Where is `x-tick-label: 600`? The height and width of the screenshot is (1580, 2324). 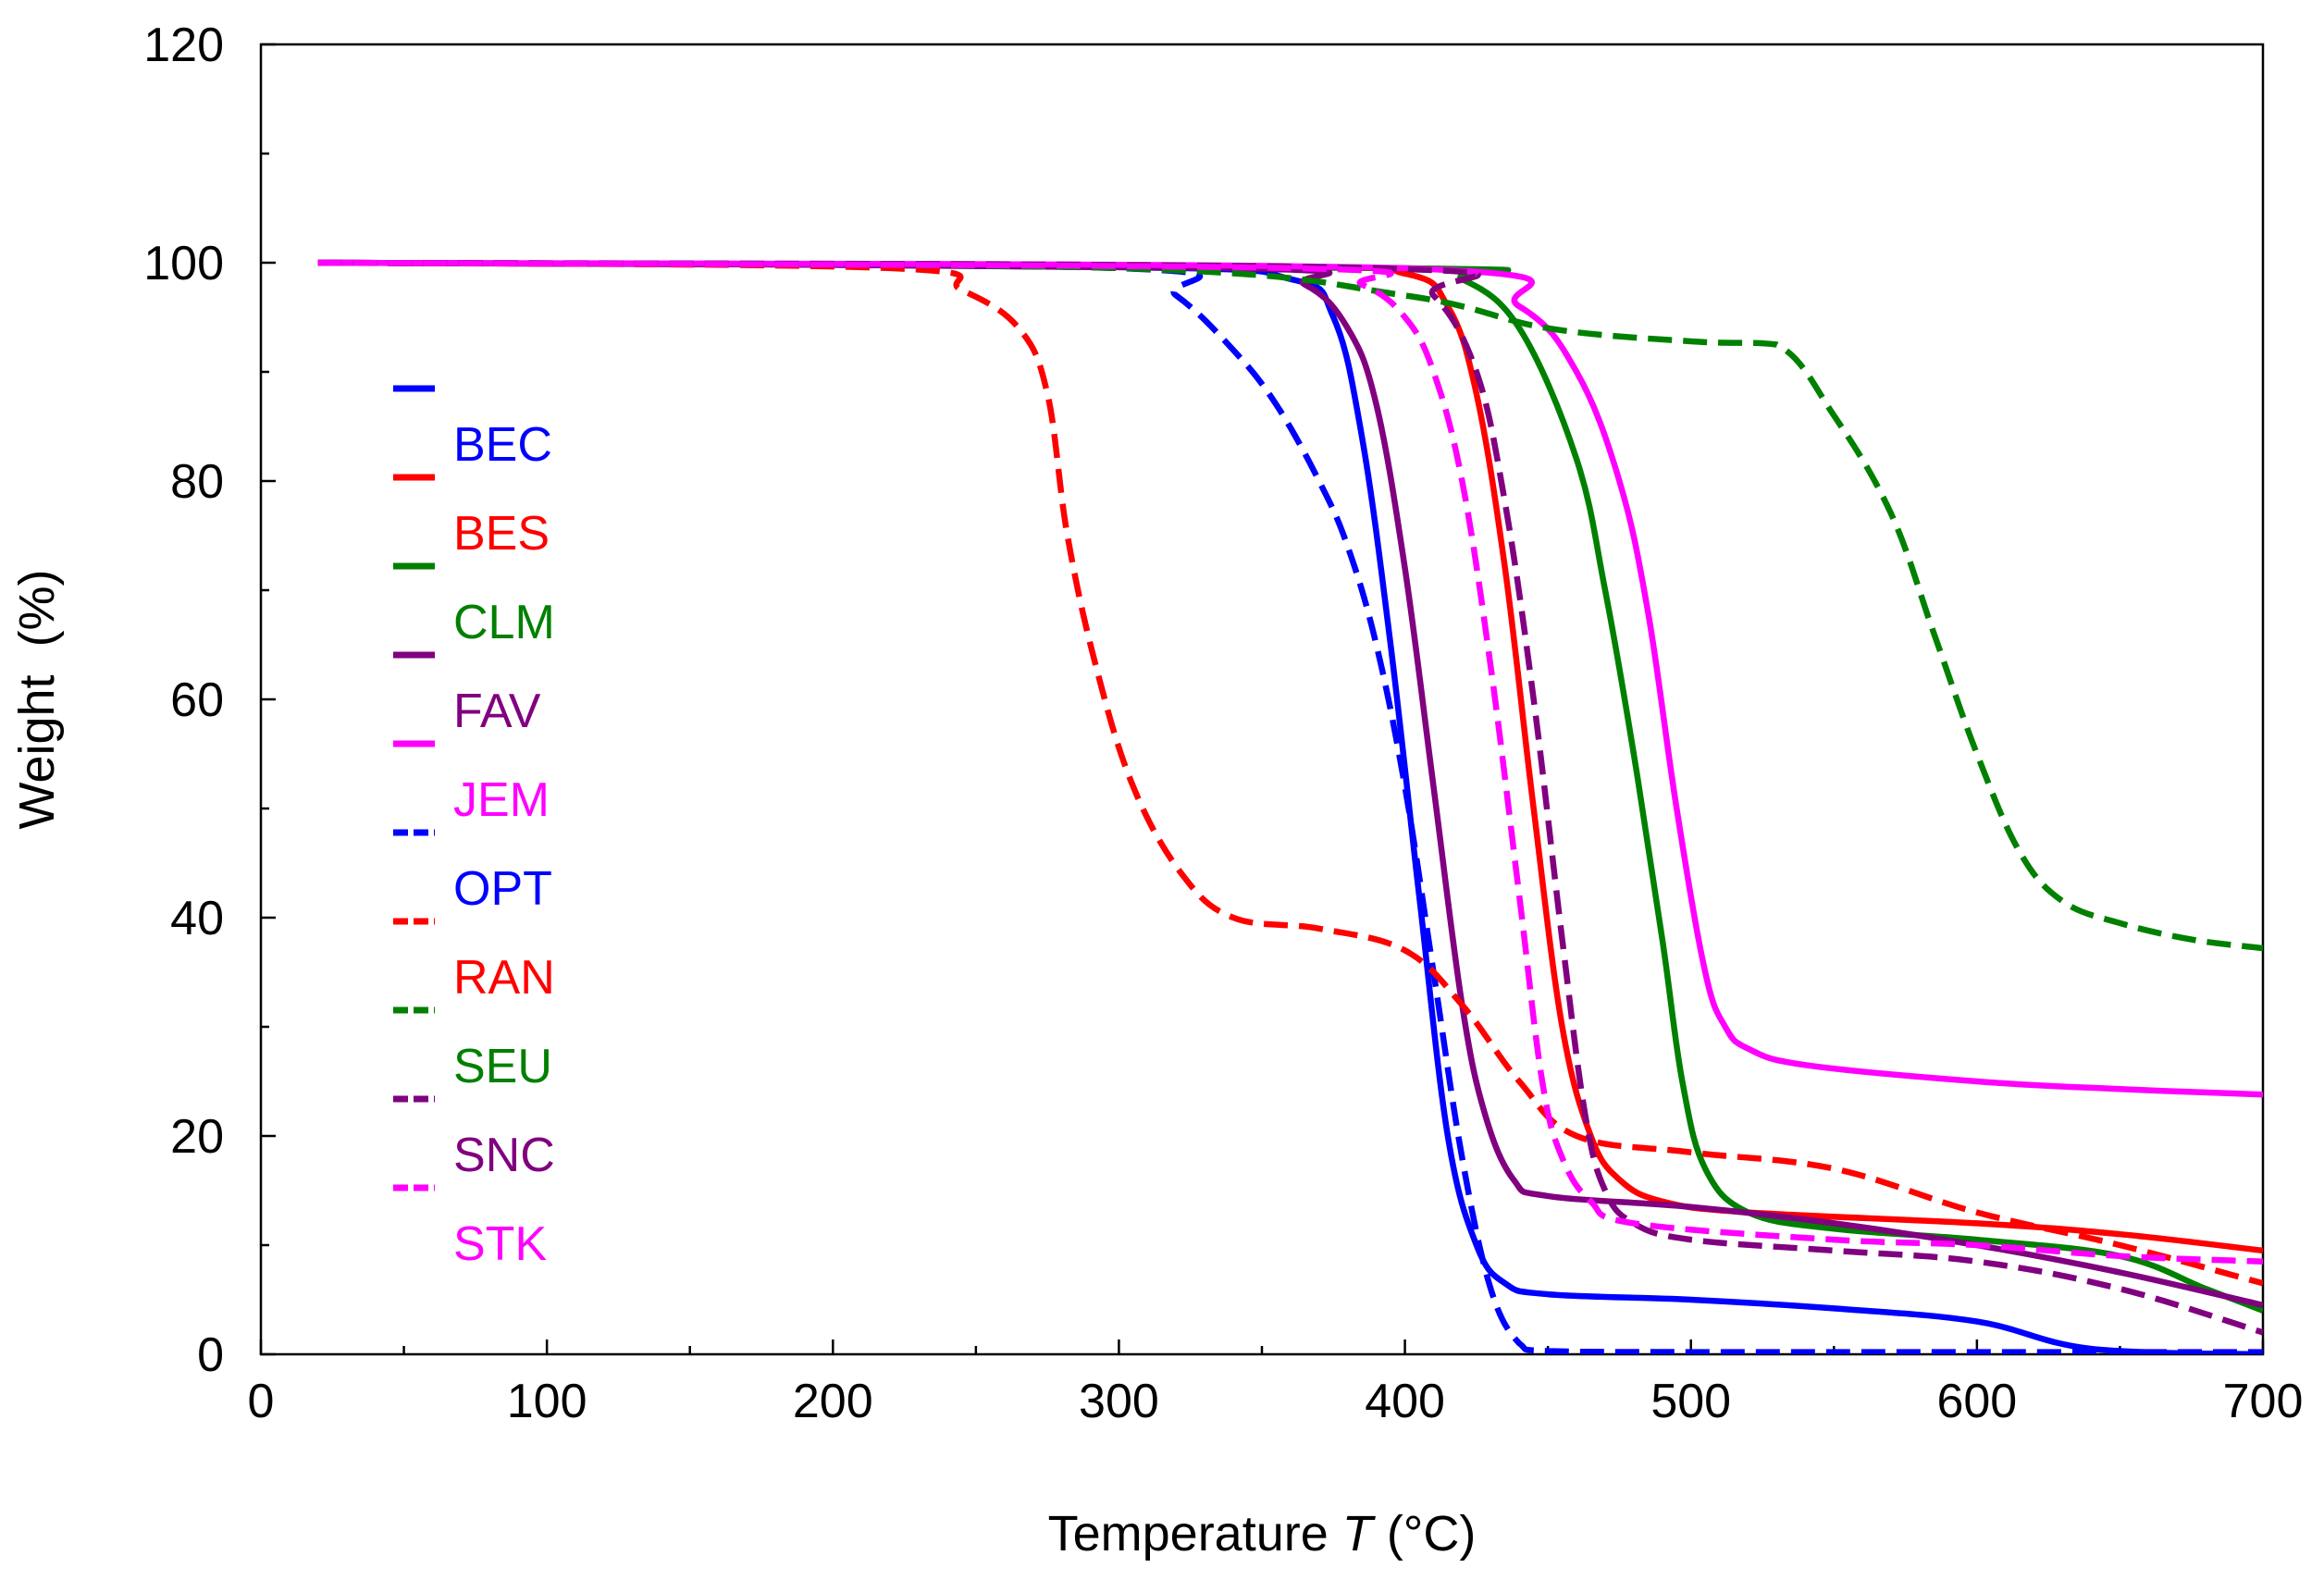 x-tick-label: 600 is located at coordinates (1976, 1401).